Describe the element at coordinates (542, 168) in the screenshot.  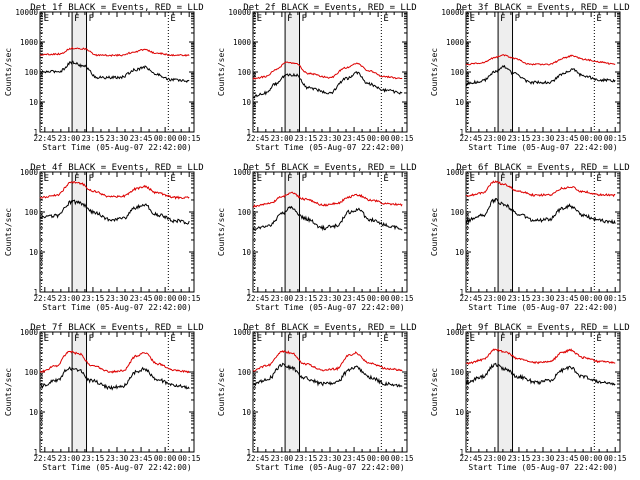
I see `panel-title: Det 6f BLACK = Events, RED = LLD` at that location.